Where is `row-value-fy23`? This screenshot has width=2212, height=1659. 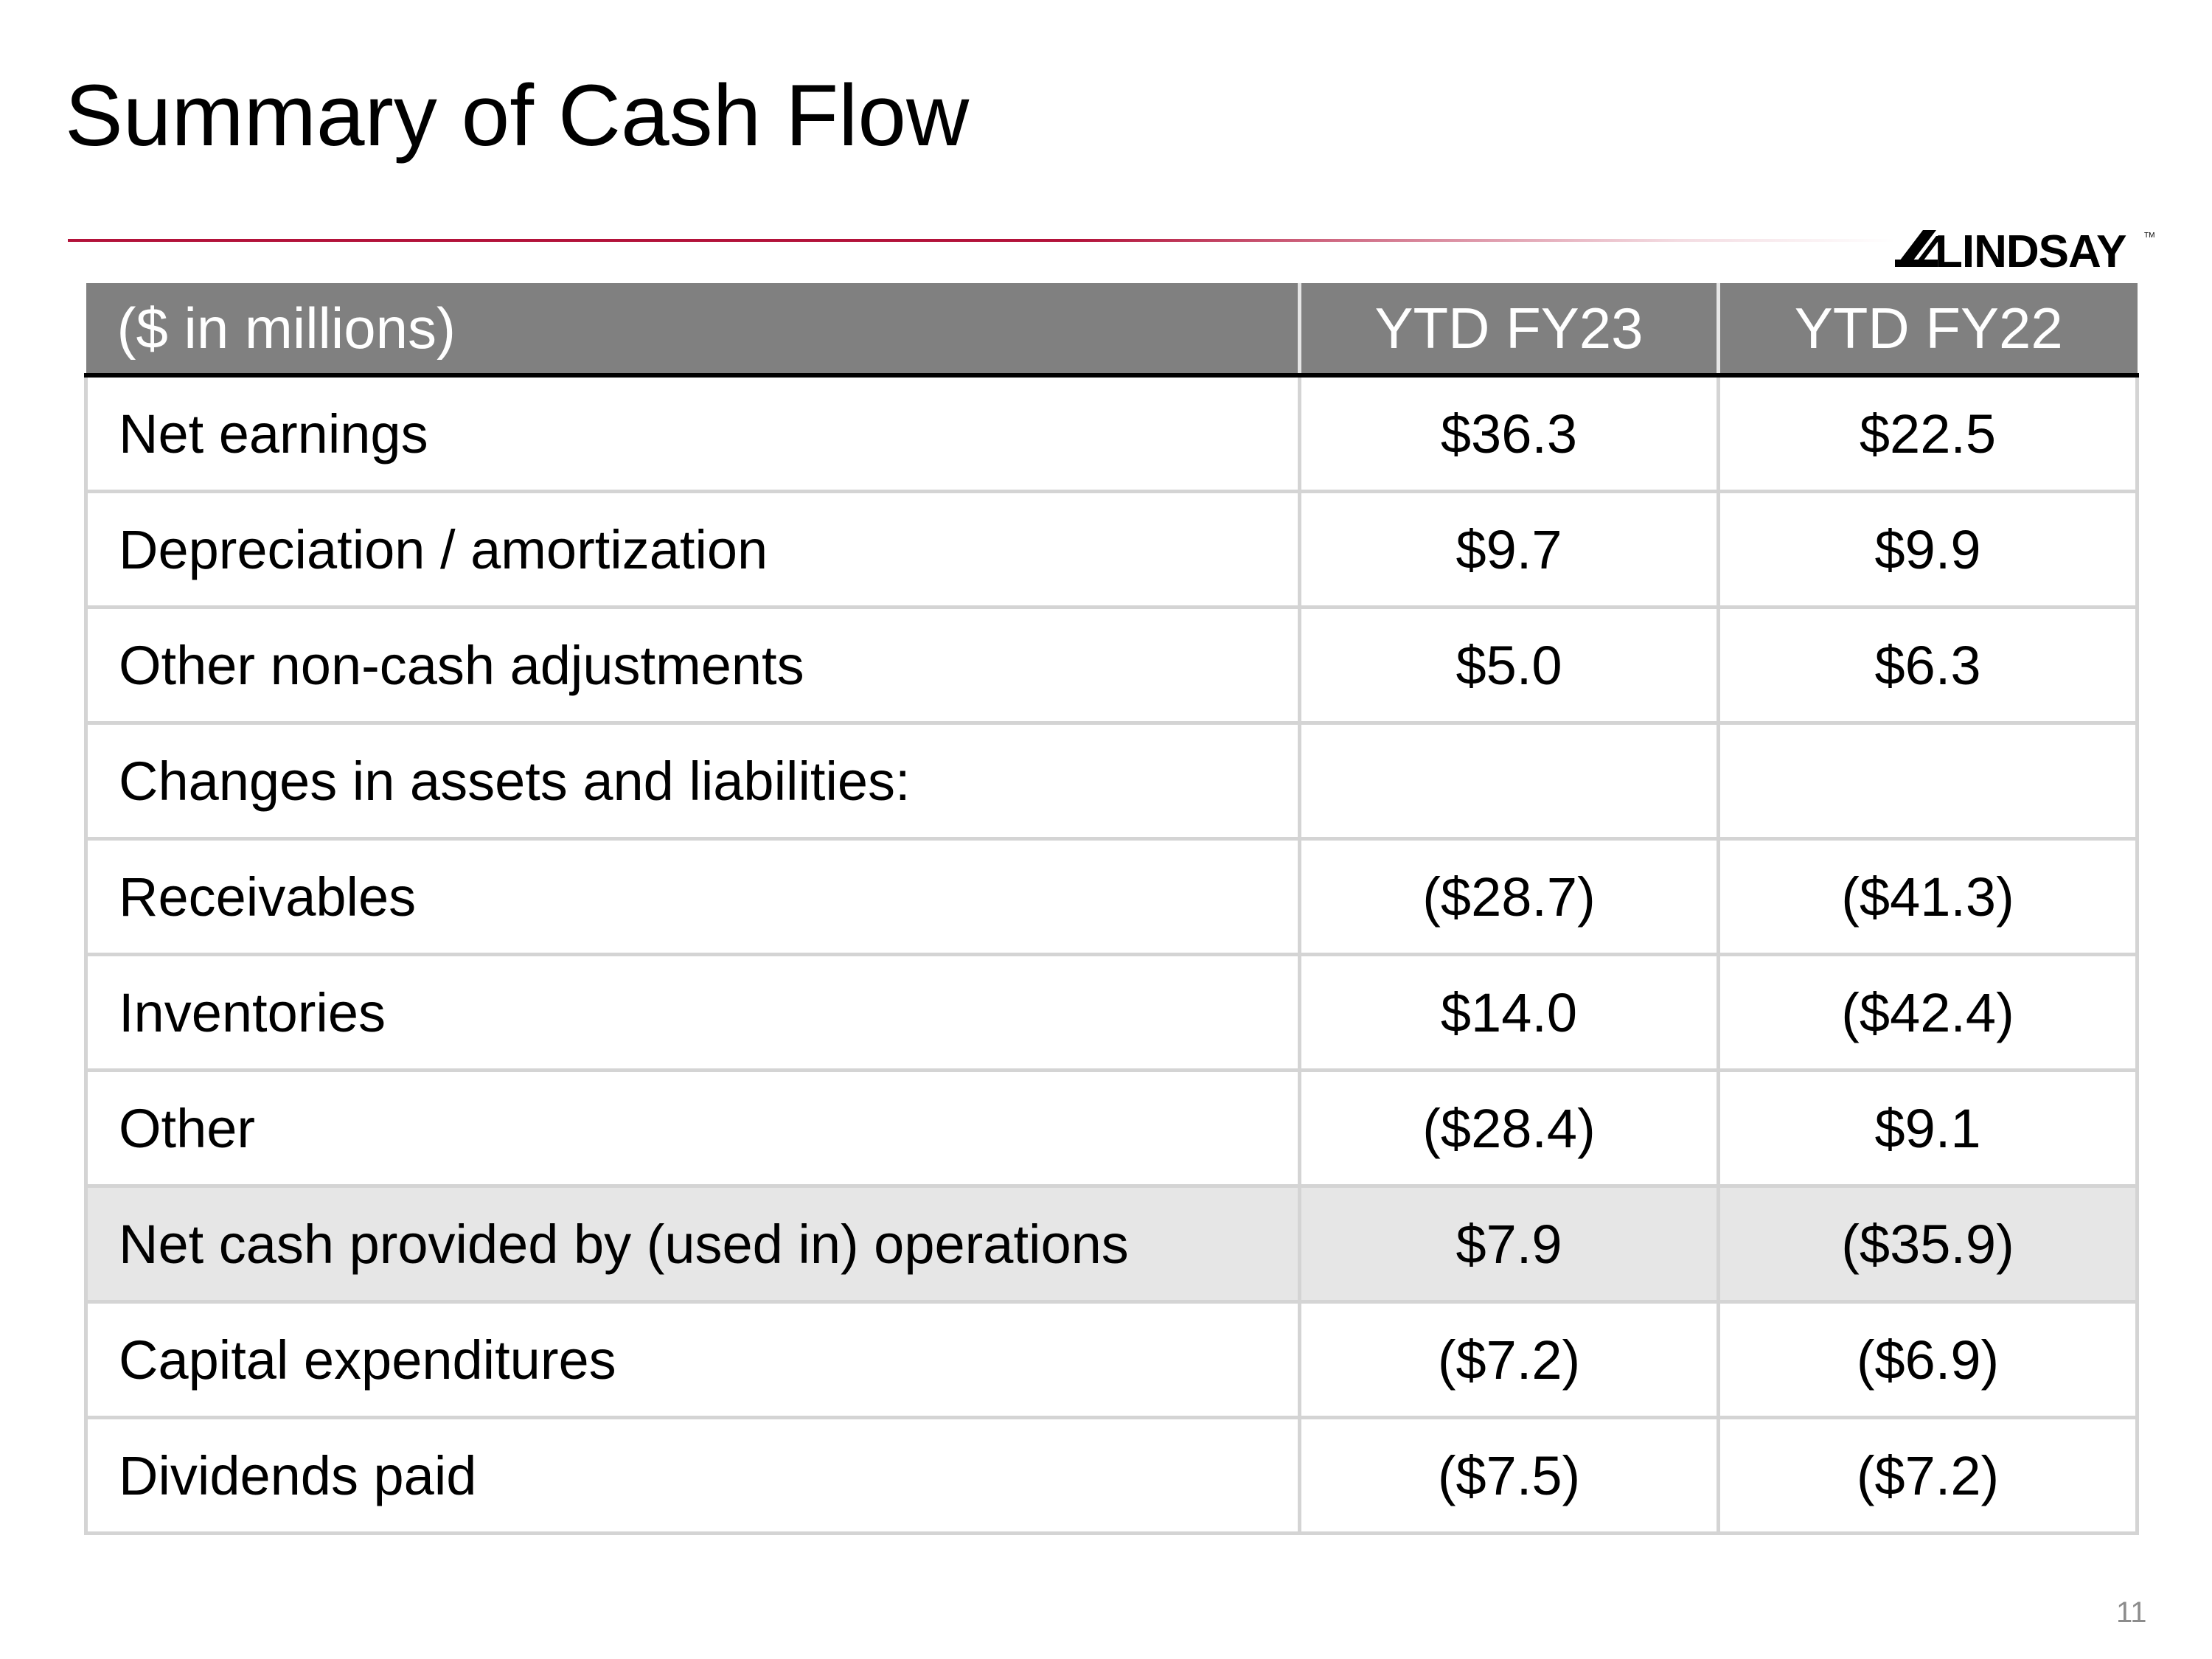
row-value-fy23 is located at coordinates (1509, 781).